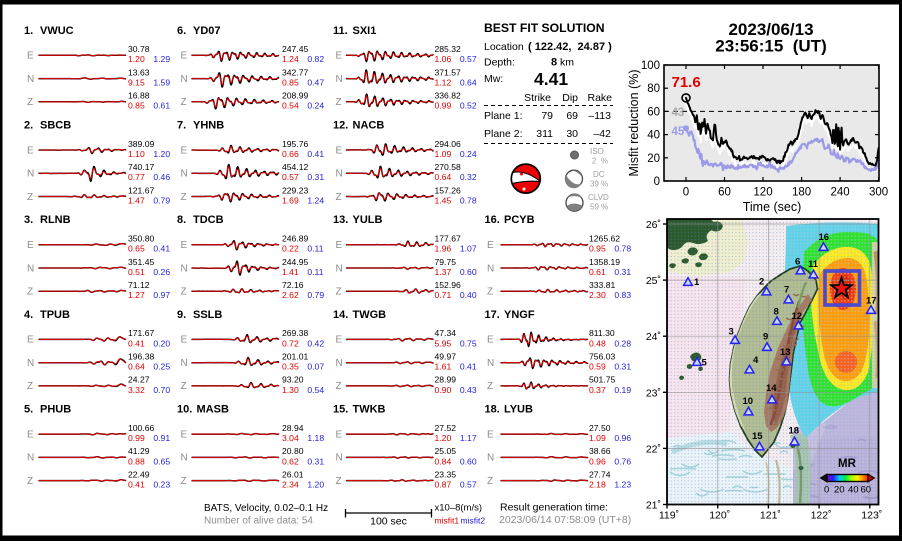  What do you see at coordinates (141, 239) in the screenshot?
I see `svg-text: 350.80` at bounding box center [141, 239].